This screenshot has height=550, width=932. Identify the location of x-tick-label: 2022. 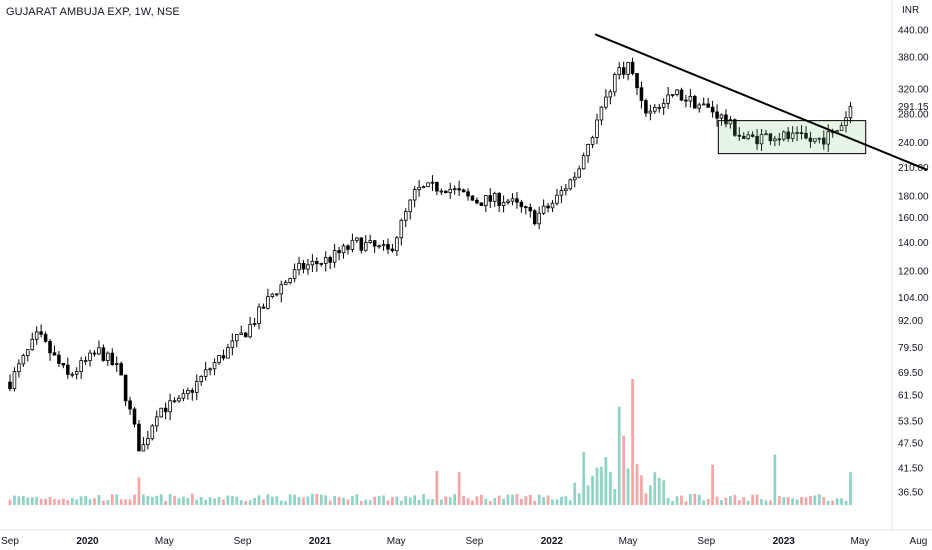
(552, 541).